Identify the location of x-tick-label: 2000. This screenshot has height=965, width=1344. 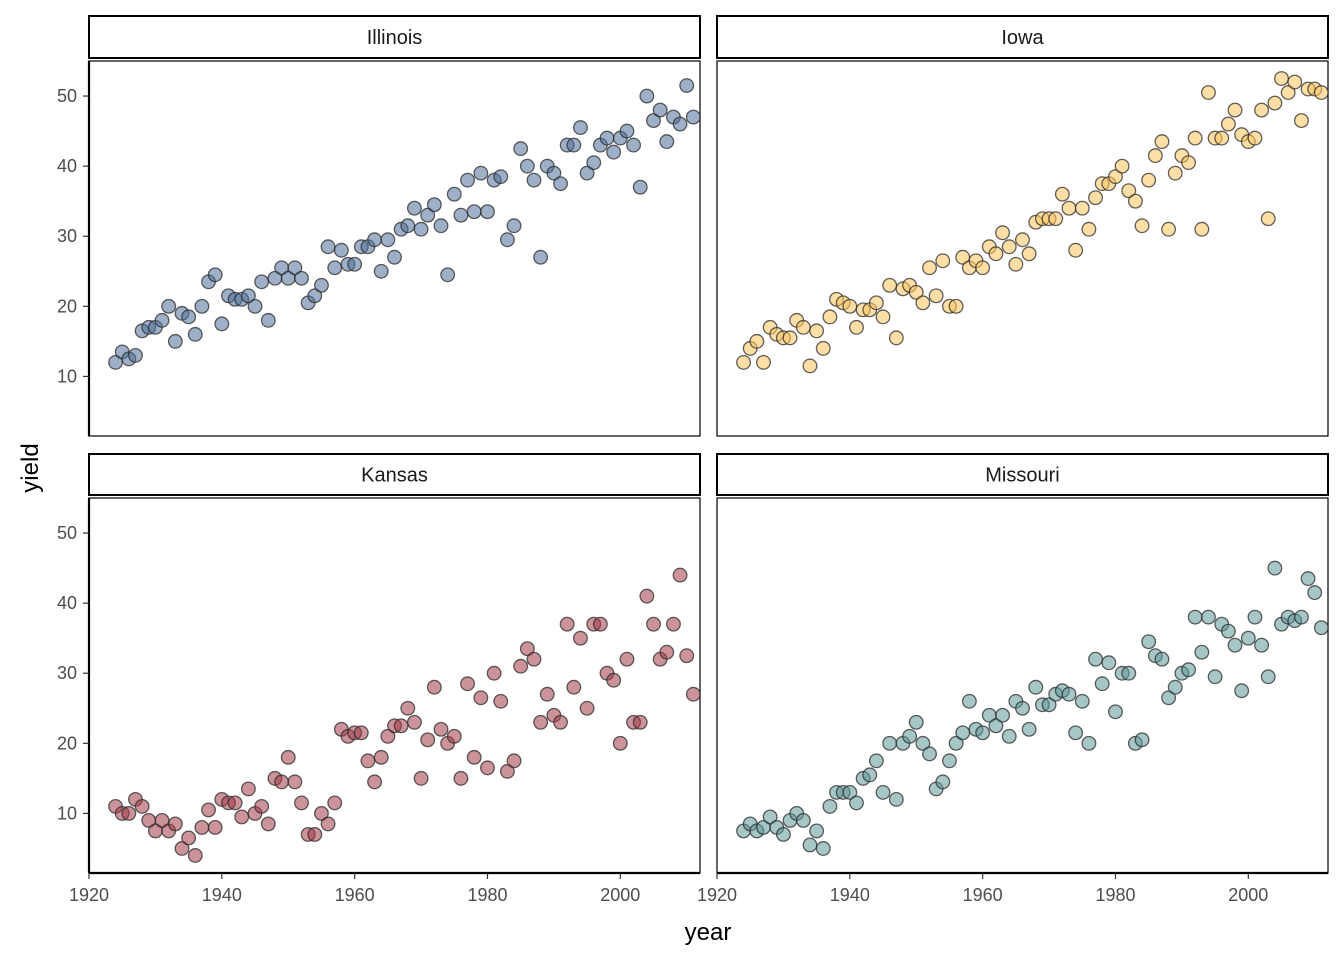
(620, 895).